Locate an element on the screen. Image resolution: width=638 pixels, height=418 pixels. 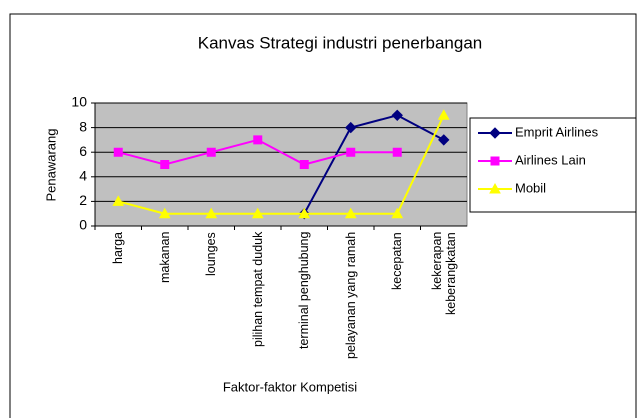
y-tick-label: 2 is located at coordinates (83, 200).